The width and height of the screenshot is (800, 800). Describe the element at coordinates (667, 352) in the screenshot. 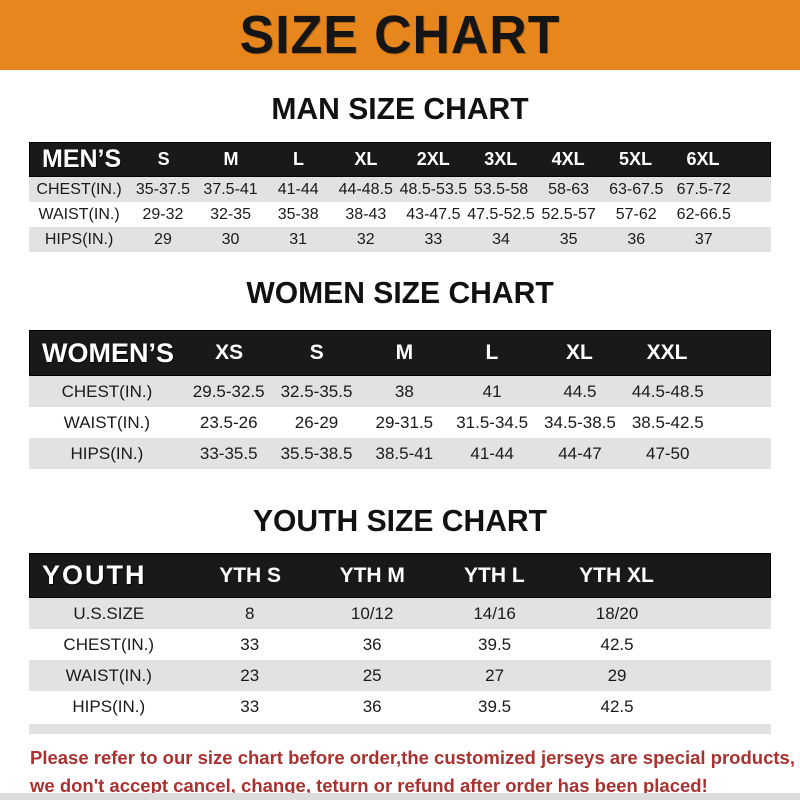

I see `size-column-header: XXL` at that location.